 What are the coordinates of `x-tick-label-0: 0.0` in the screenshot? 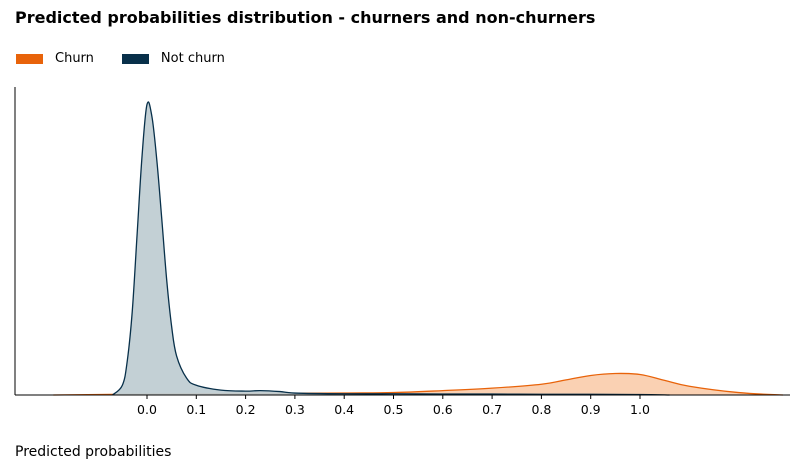 It's located at (147, 409).